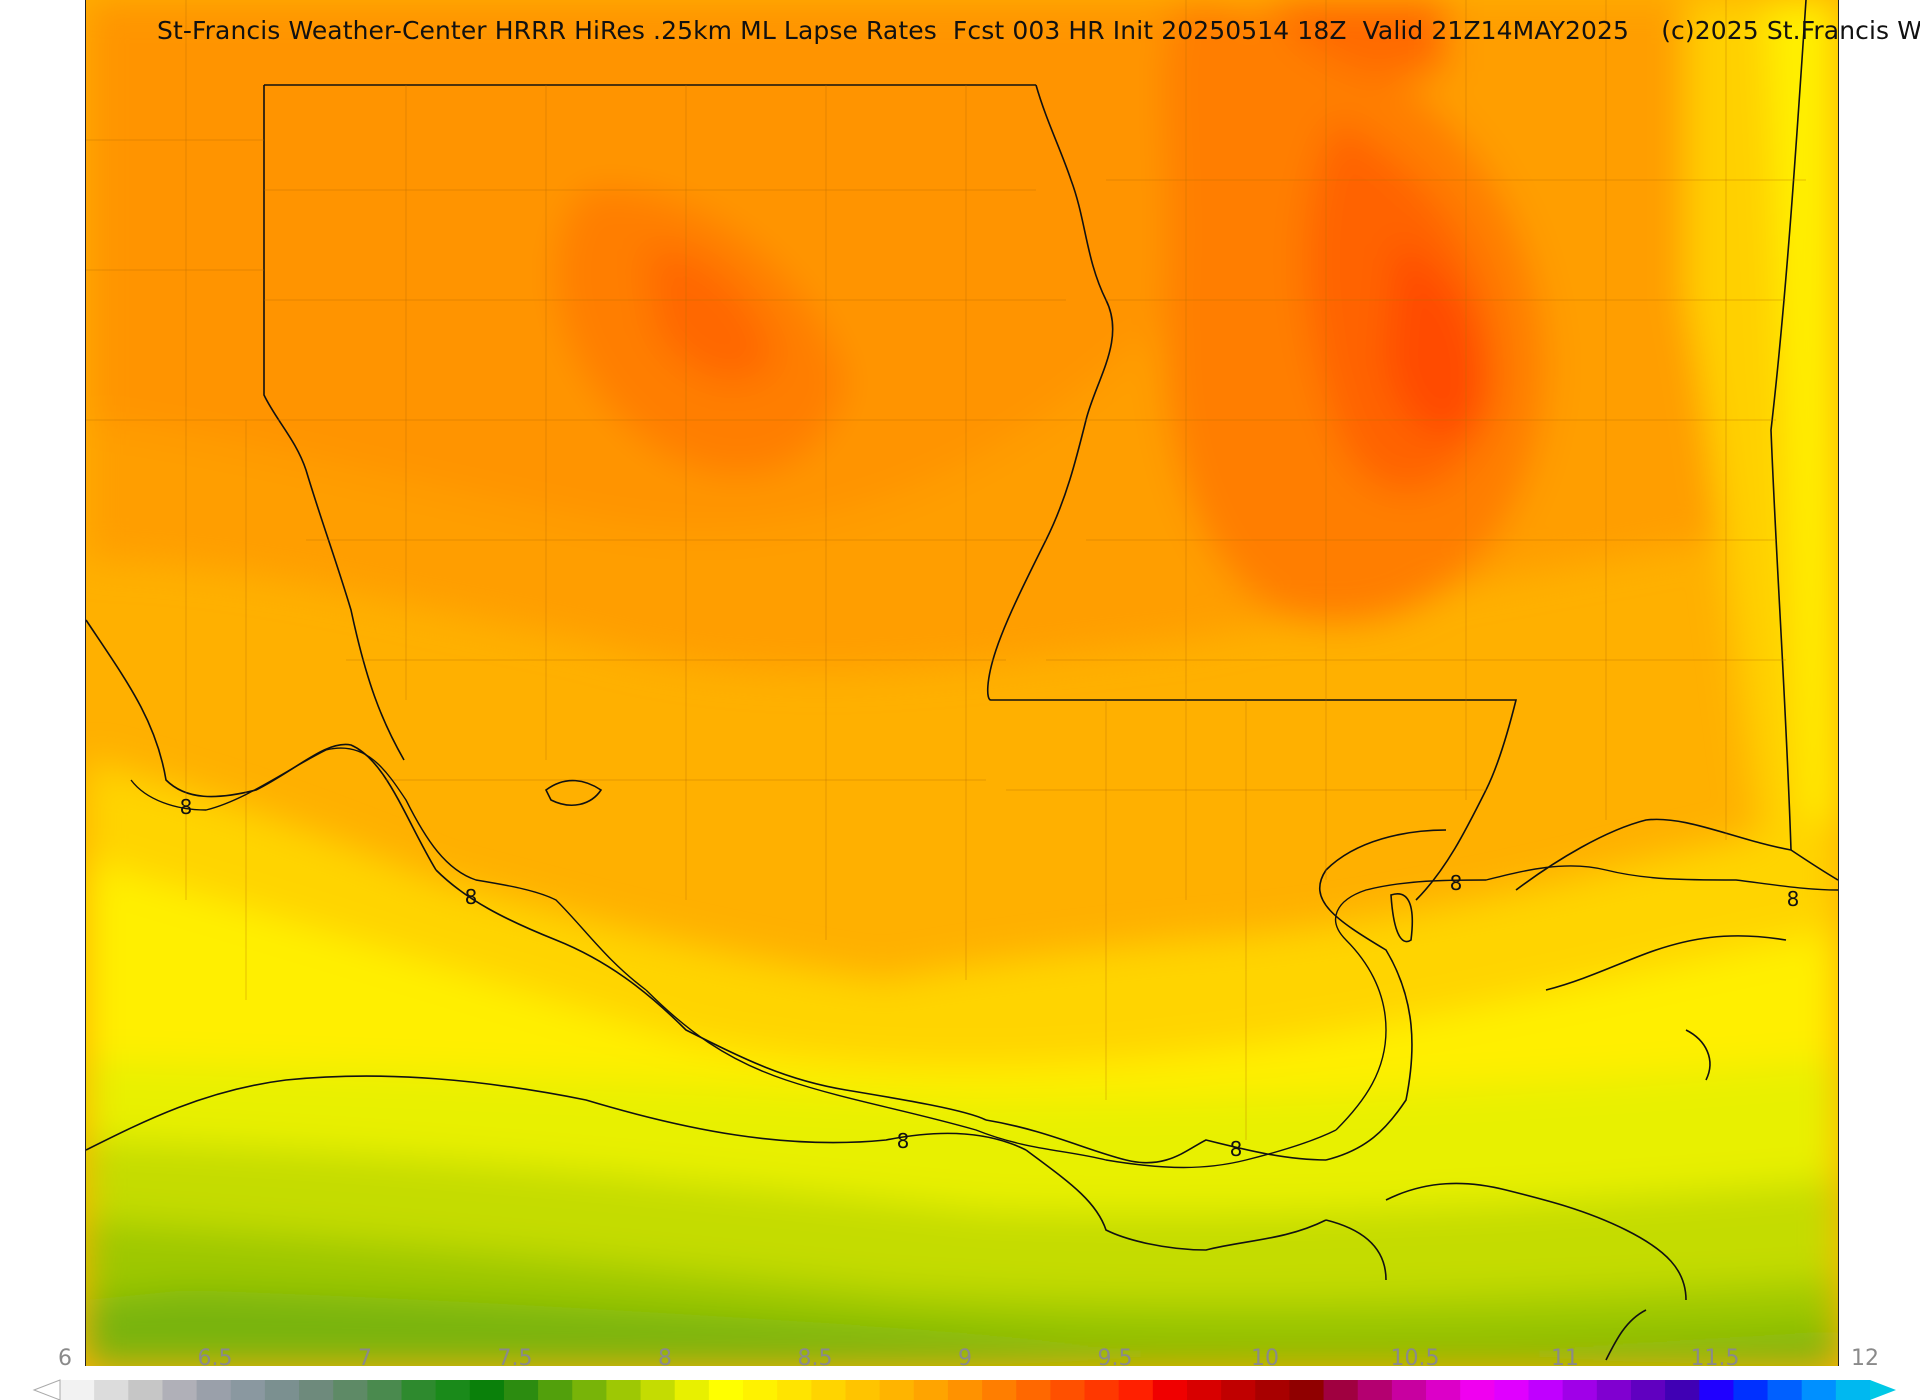 Image resolution: width=1920 pixels, height=1400 pixels. Describe the element at coordinates (1415, 1358) in the screenshot. I see `colorbar-tick-label: 10.5` at that location.